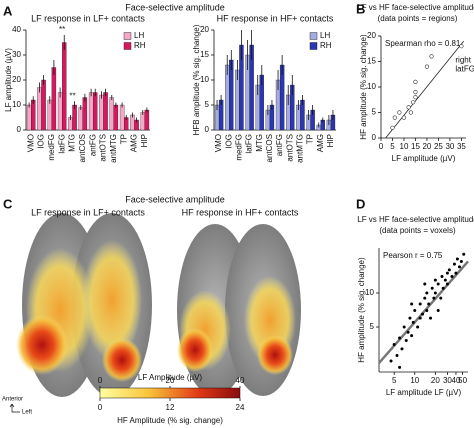 The width and height of the screenshot is (474, 428). I want to click on y-axis-label: HFB amplitude (% sig. change), so click(196, 79).